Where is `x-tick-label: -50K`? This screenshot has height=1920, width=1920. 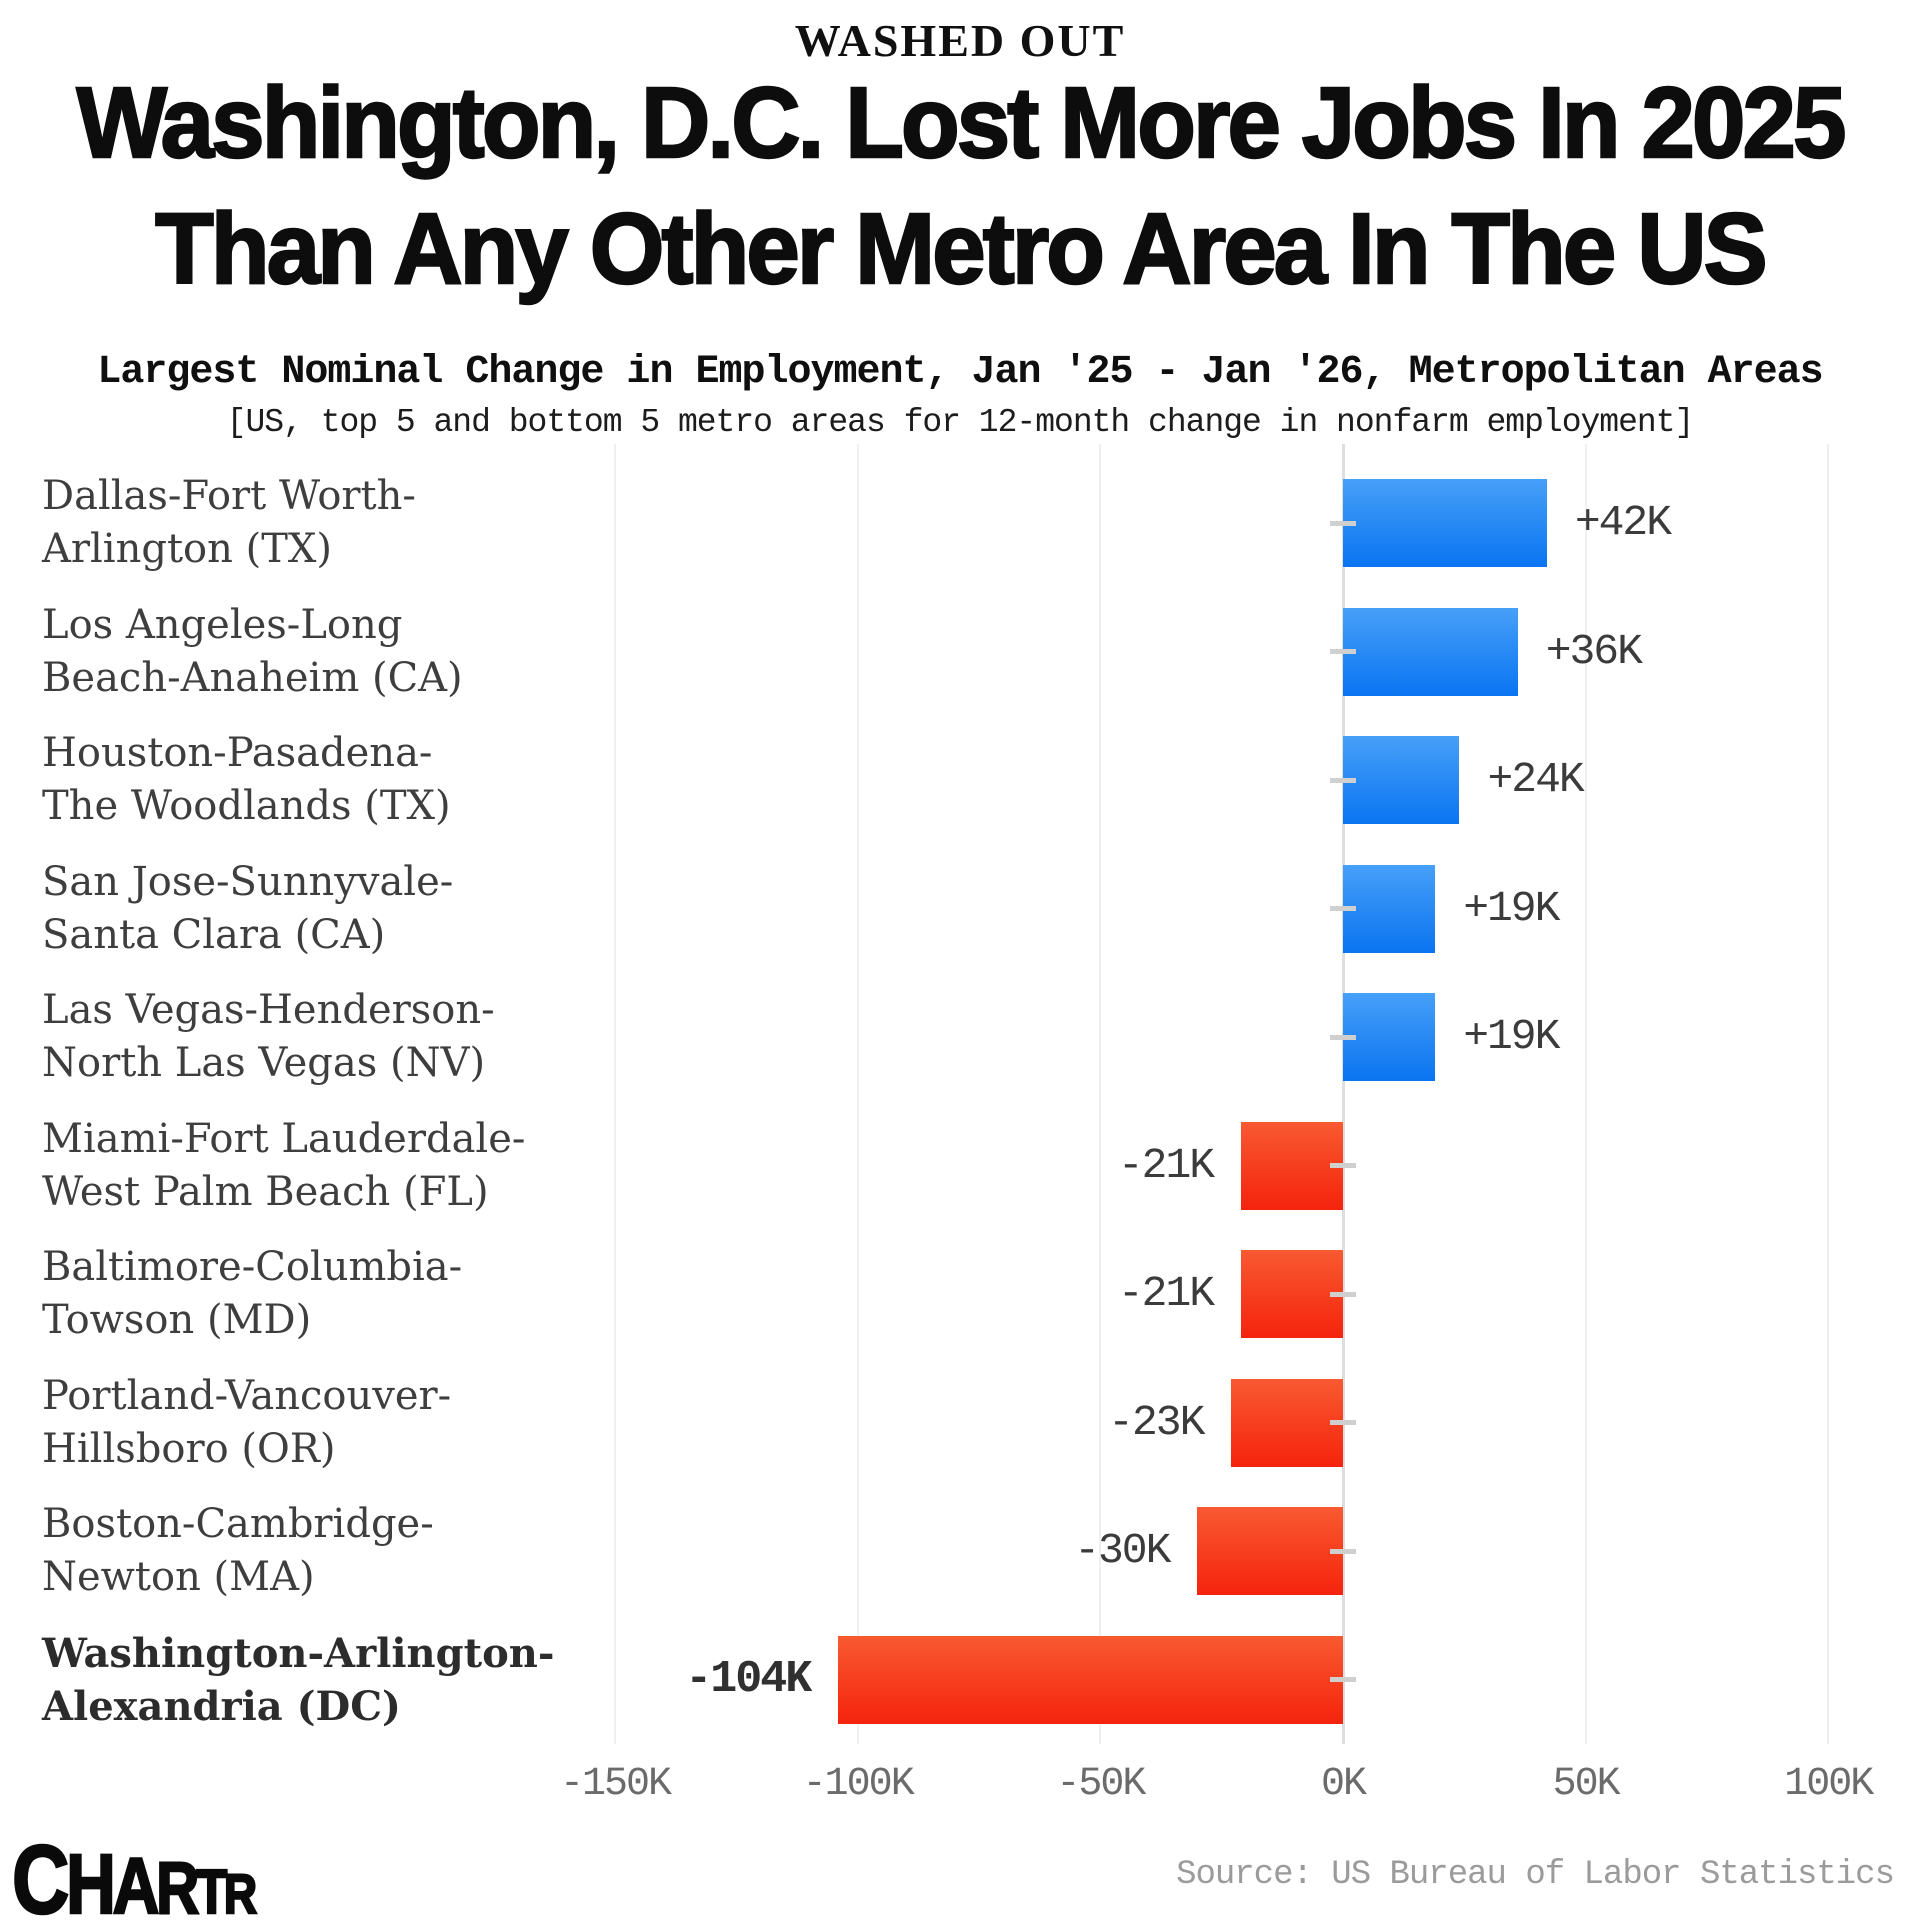
x-tick-label: -50K is located at coordinates (1101, 1784).